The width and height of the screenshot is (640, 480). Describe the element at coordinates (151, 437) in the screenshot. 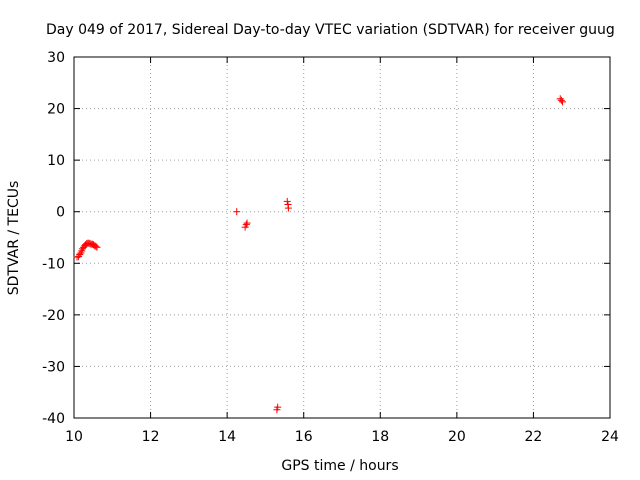

I see `x-tick-label: 12` at that location.